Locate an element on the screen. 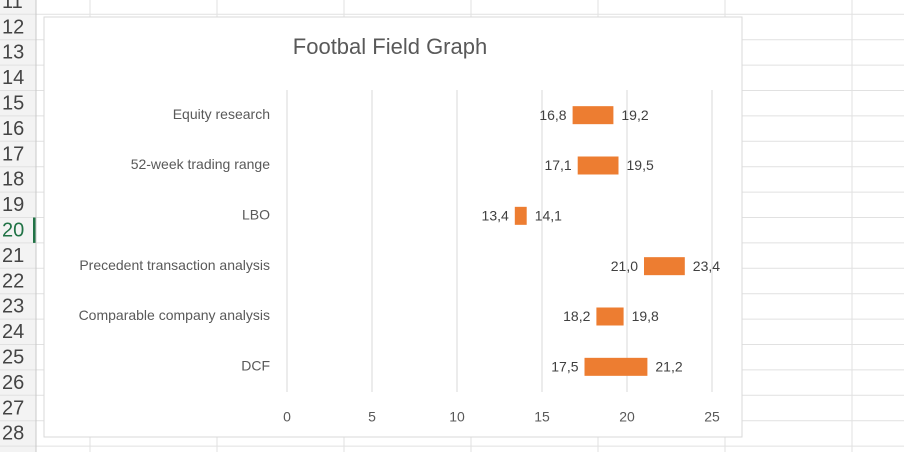 Image resolution: width=904 pixels, height=452 pixels. selected-row-marker is located at coordinates (34, 230).